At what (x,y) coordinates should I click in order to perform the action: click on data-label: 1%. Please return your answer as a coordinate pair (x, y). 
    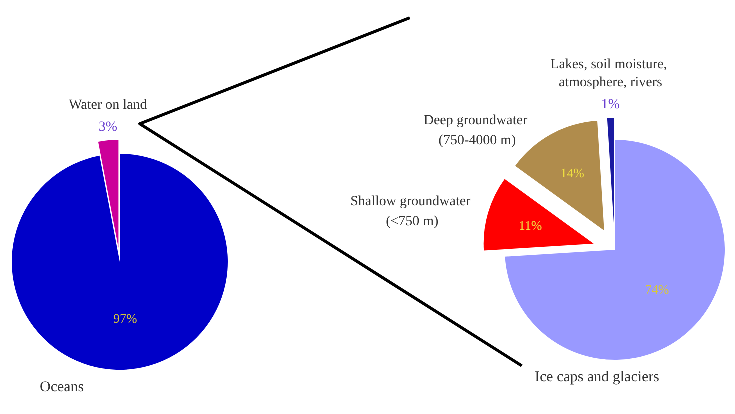
    Looking at the image, I should click on (610, 105).